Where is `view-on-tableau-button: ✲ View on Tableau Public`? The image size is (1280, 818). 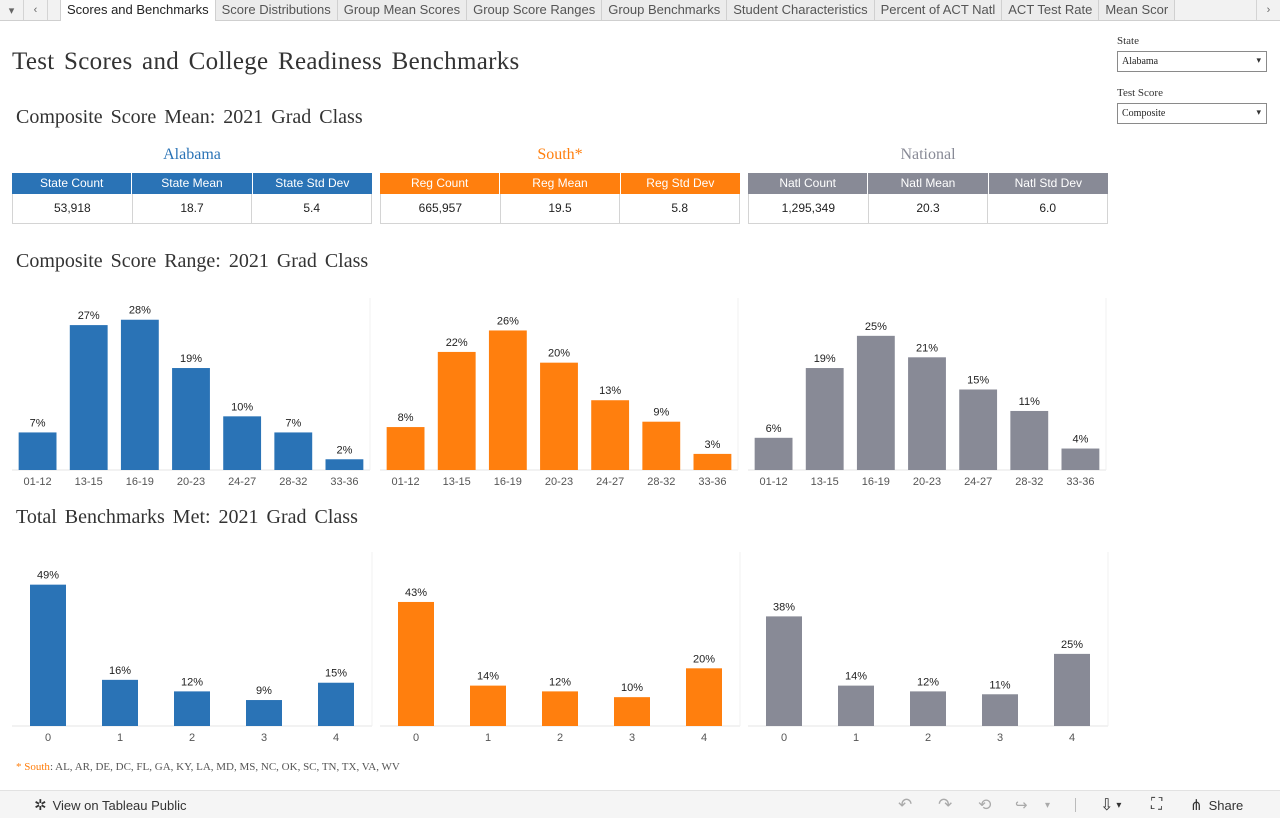
view-on-tableau-button: ✲ View on Tableau Public is located at coordinates (110, 804).